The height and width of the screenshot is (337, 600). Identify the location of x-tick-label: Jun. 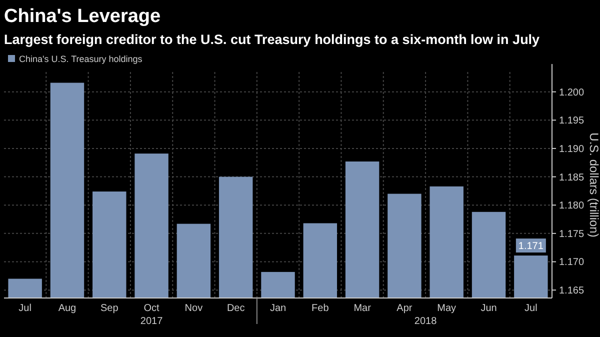
(488, 308).